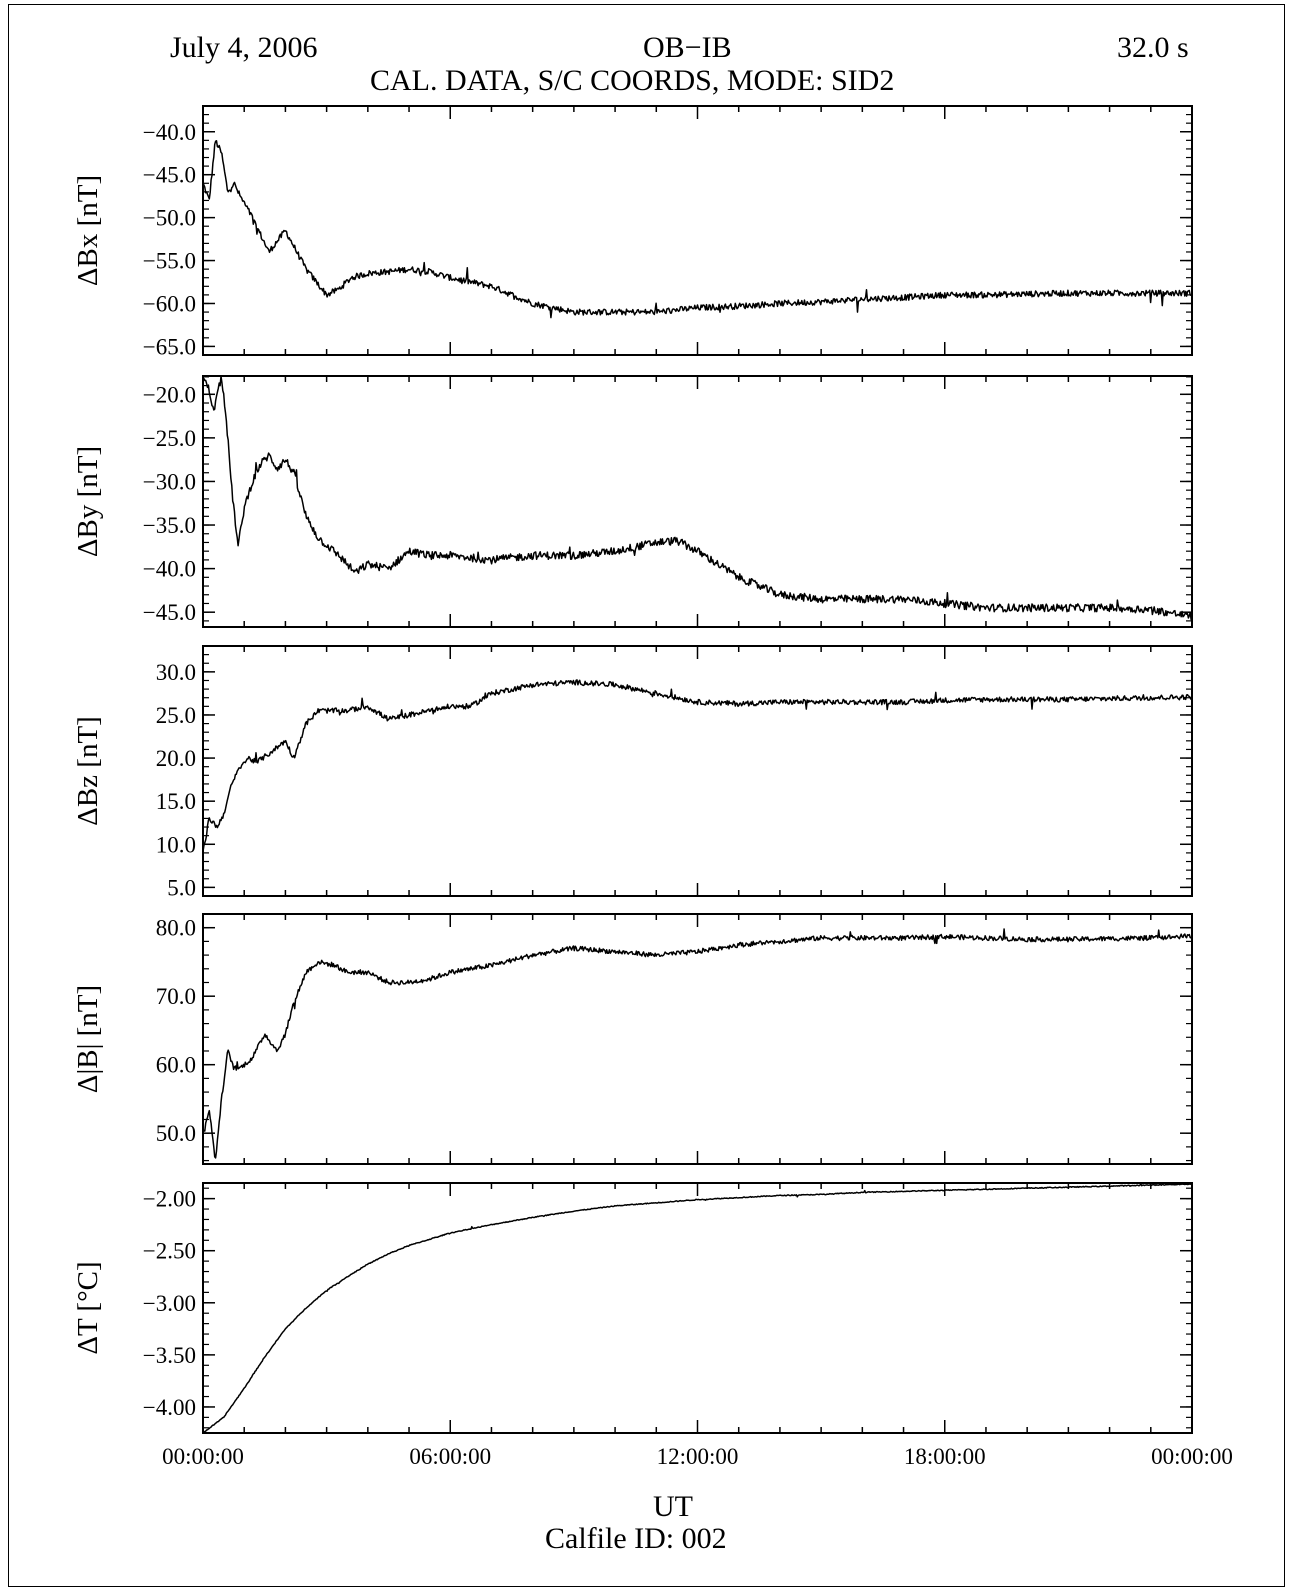 The height and width of the screenshot is (1595, 1295). What do you see at coordinates (169, 1251) in the screenshot?
I see `y-tick-label: −2.50` at bounding box center [169, 1251].